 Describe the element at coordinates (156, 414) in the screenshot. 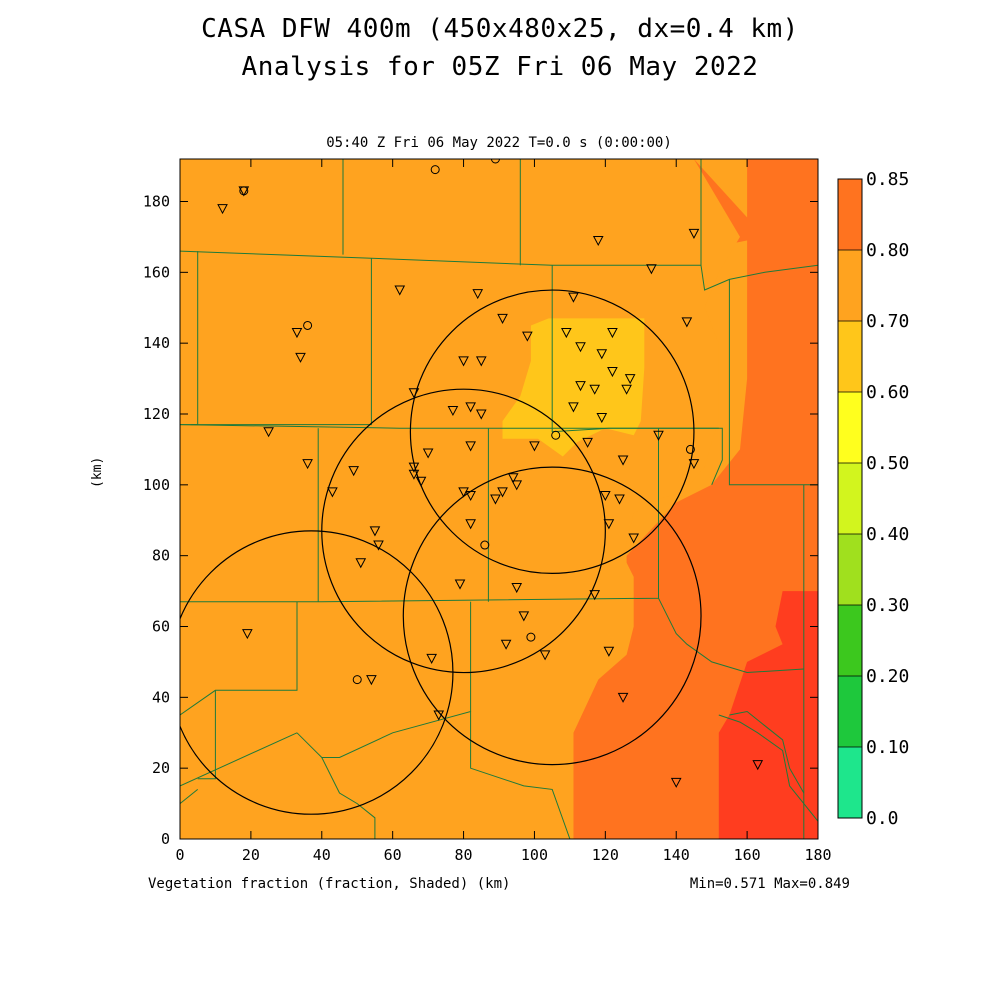

I see `y-tick-label: 120` at that location.